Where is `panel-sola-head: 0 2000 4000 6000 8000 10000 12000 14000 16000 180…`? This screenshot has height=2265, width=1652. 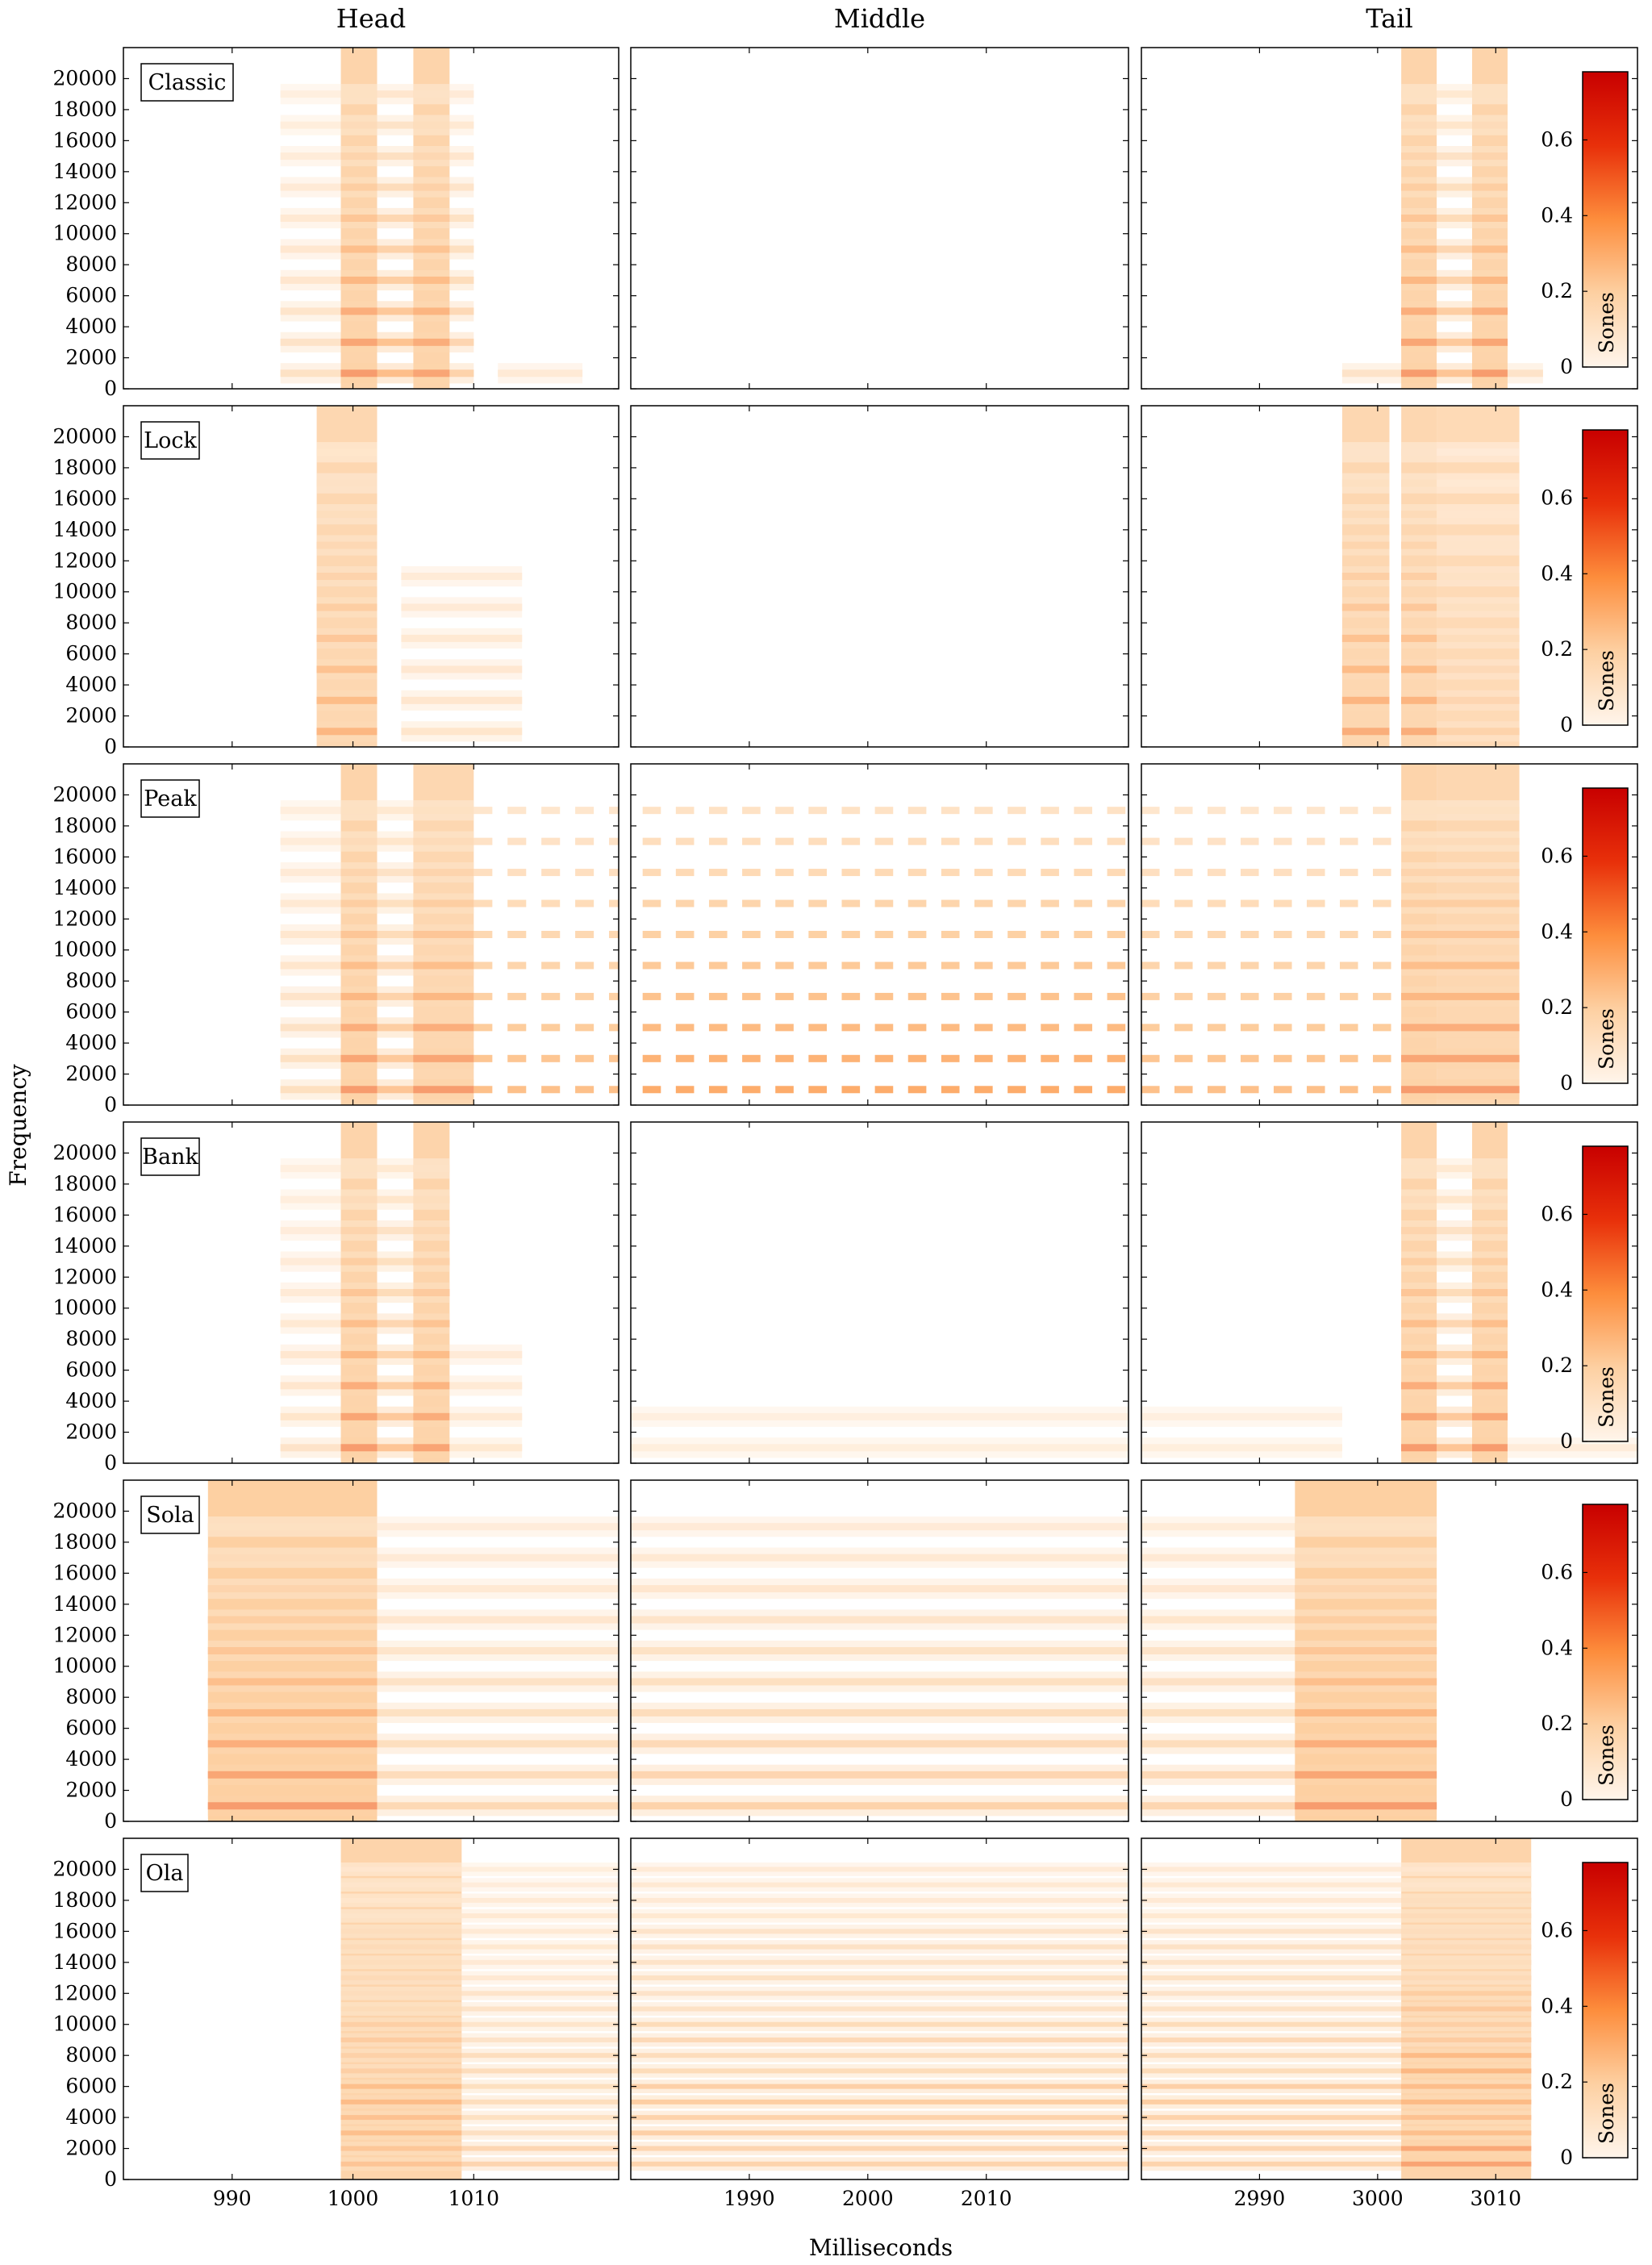
panel-sola-head: 0 2000 4000 6000 8000 10000 12000 14000 16000 180… is located at coordinates (336, 1656).